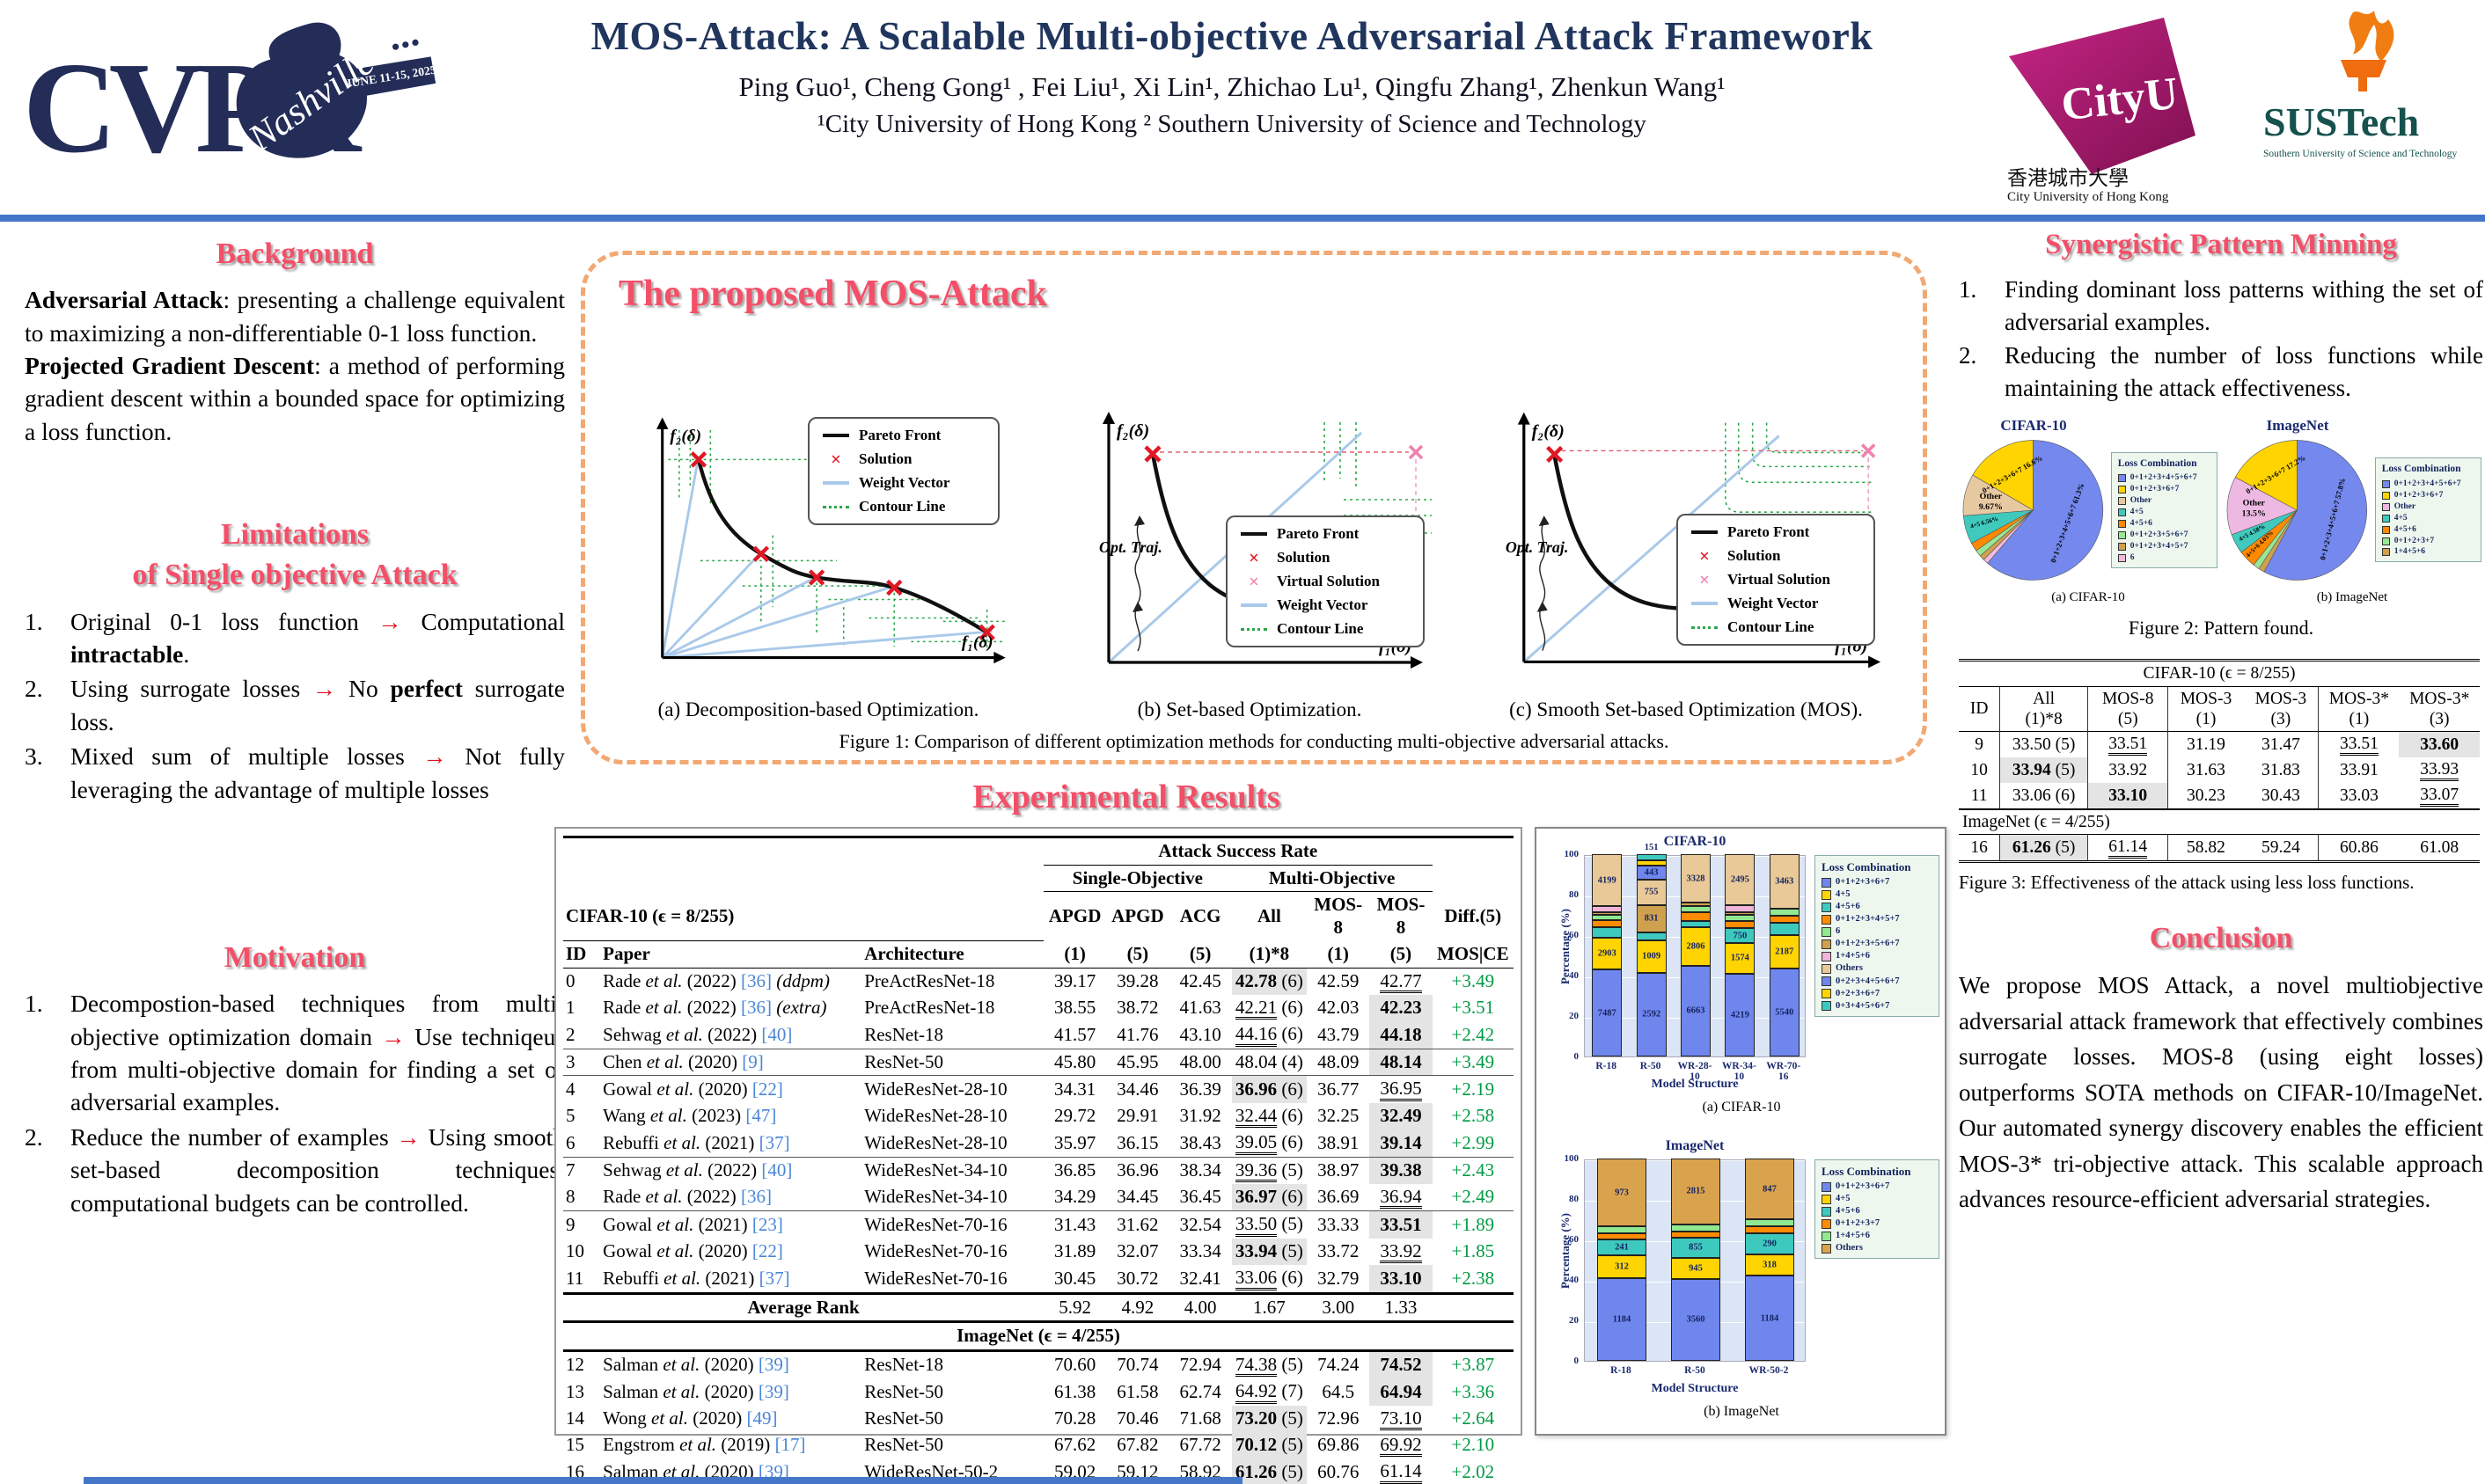  I want to click on table-cell: 38.97, so click(1338, 1170).